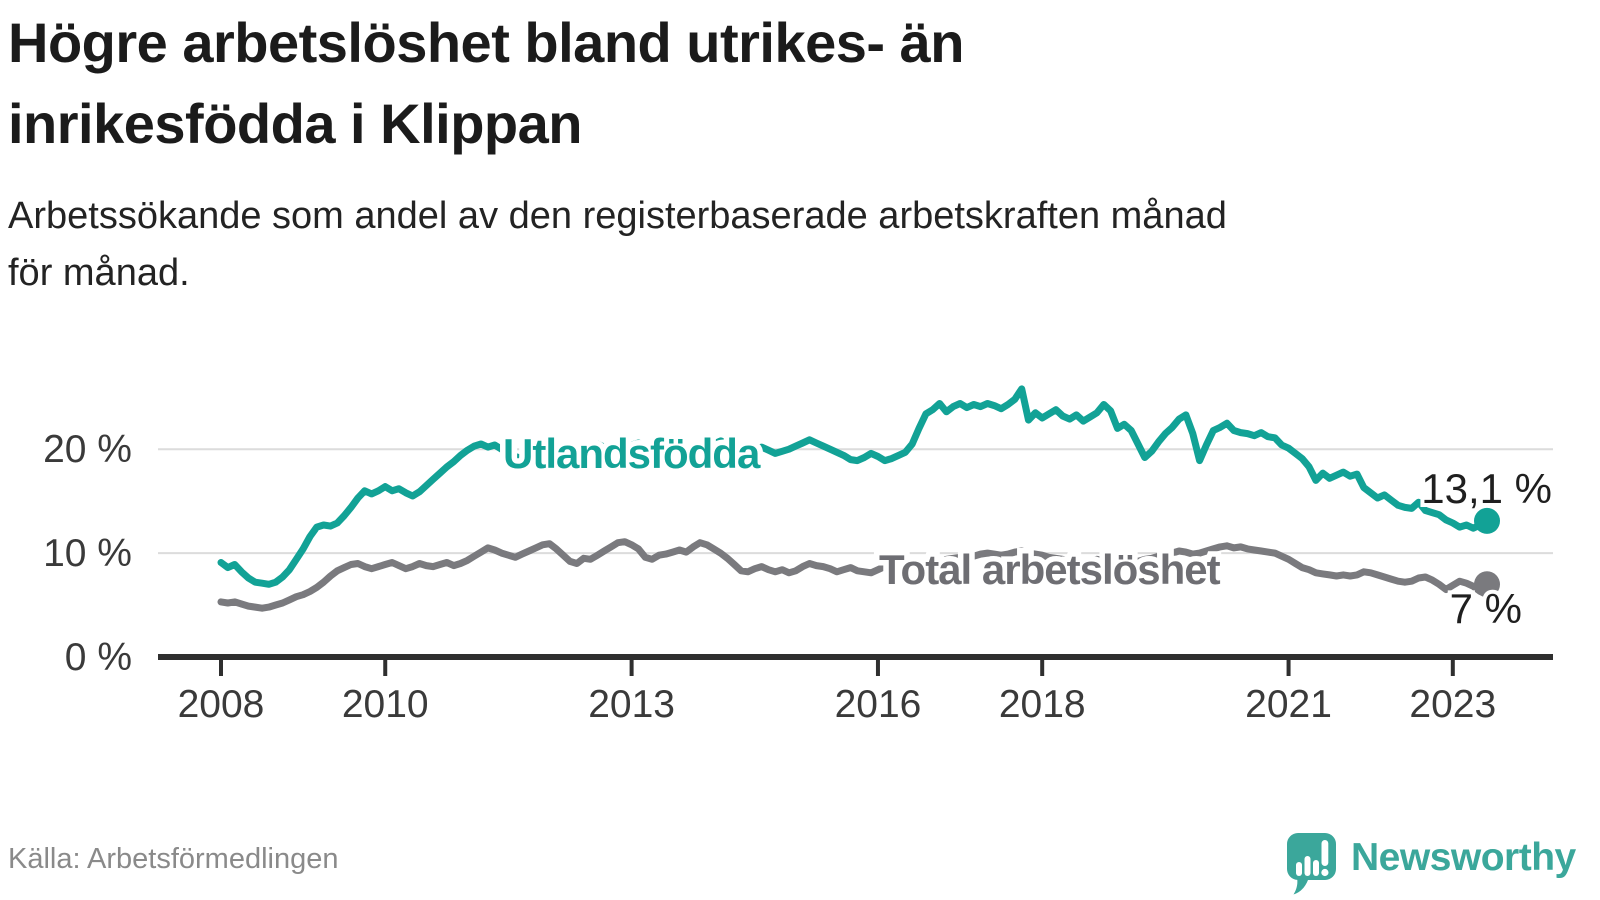 This screenshot has width=1600, height=900. I want to click on newsworthy-logo-text: Newsworthy, so click(1463, 857).